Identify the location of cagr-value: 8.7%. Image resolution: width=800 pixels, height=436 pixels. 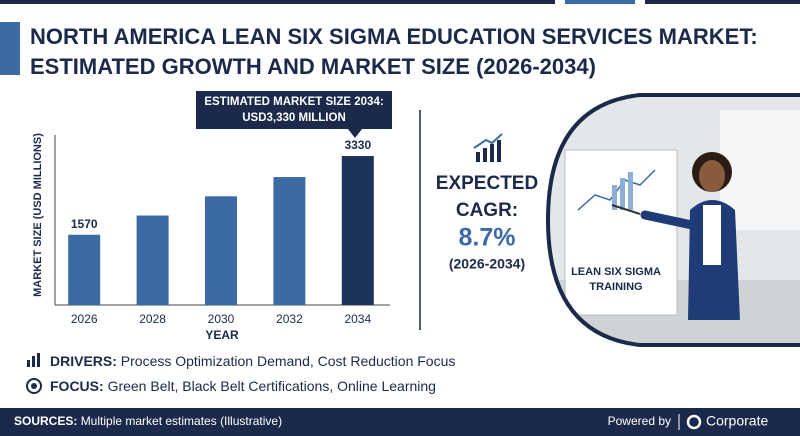
(487, 238).